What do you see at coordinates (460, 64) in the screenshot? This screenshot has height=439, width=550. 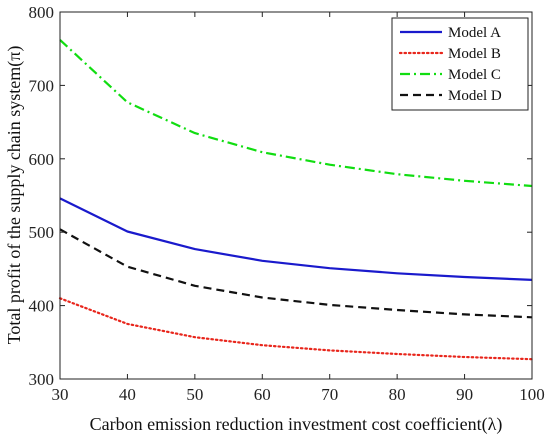 I see `legend: Model A Model B Model C Model D` at bounding box center [460, 64].